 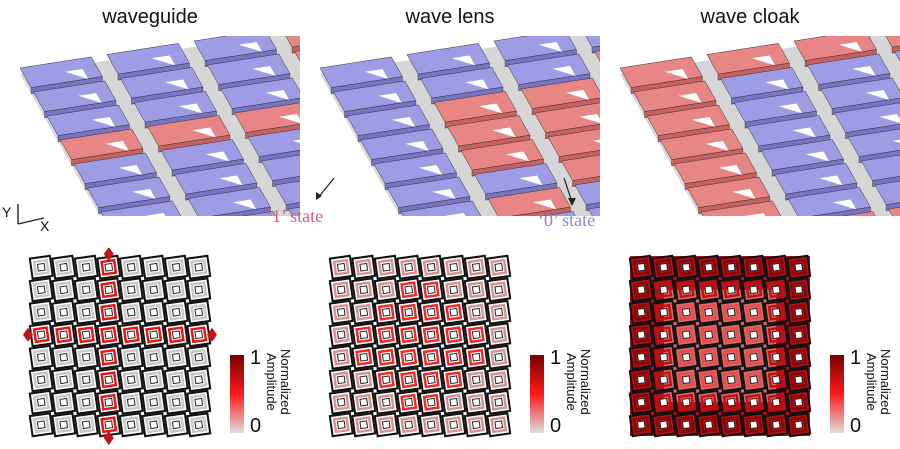 What do you see at coordinates (720, 346) in the screenshot?
I see `amplitude-map-cloak` at bounding box center [720, 346].